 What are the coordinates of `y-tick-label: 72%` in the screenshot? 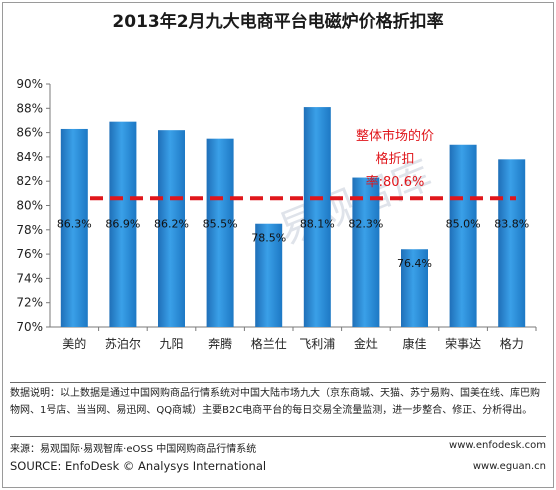 It's located at (29, 303).